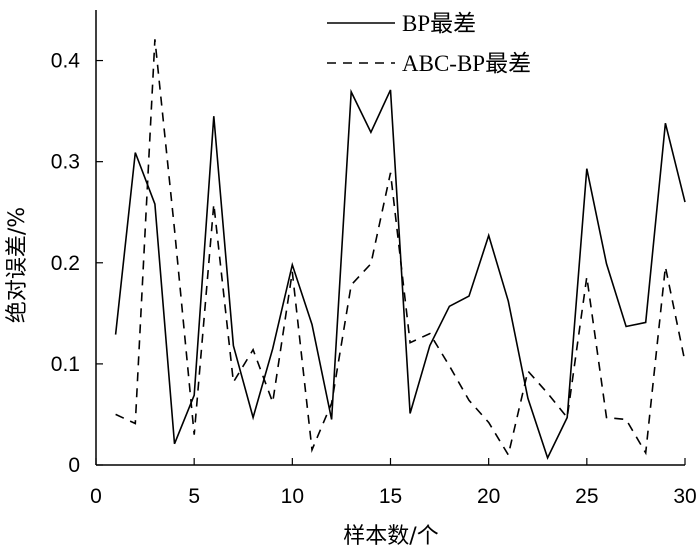 The image size is (700, 552). What do you see at coordinates (393, 483) in the screenshot?
I see `x-ticks: 0 5 10 15 20 25 30` at bounding box center [393, 483].